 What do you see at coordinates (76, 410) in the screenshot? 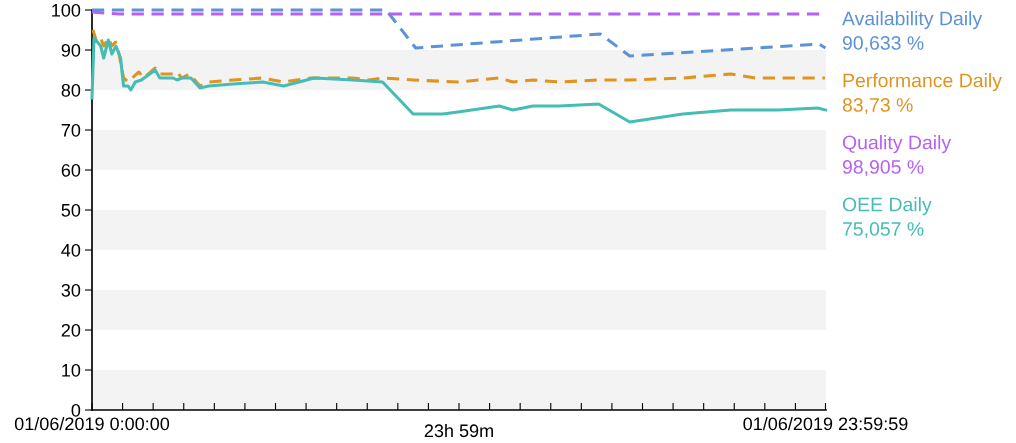
I see `y-tick-label: 0` at bounding box center [76, 410].